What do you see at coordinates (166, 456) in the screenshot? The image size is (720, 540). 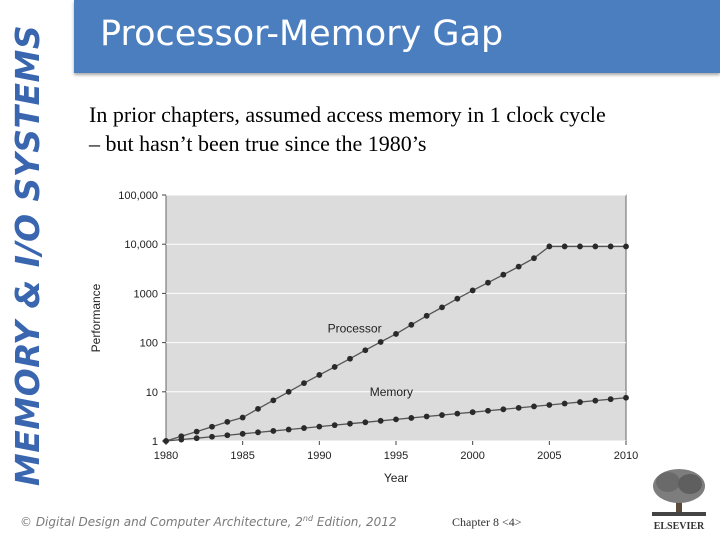 I see `x-tick-label: 1980` at bounding box center [166, 456].